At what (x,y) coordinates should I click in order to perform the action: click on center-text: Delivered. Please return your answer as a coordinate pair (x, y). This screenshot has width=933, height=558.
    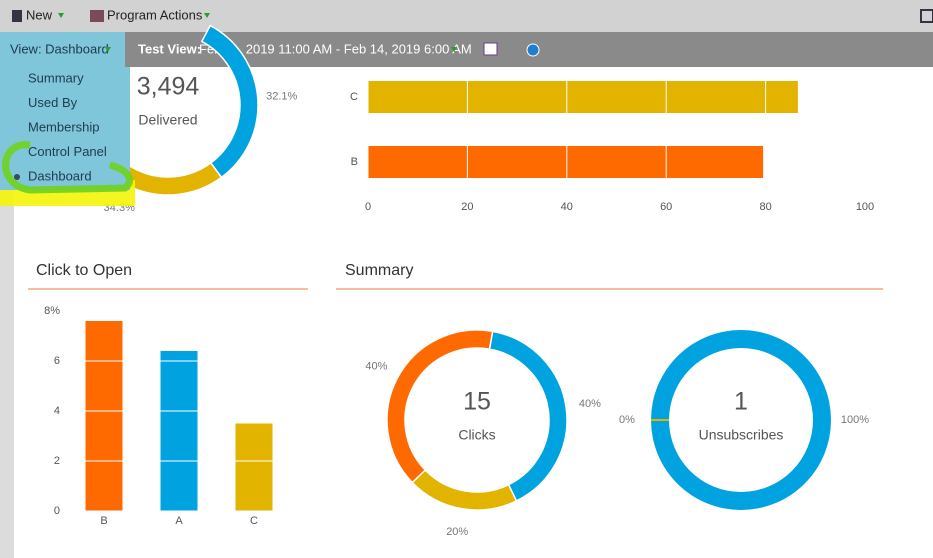
    Looking at the image, I should click on (167, 120).